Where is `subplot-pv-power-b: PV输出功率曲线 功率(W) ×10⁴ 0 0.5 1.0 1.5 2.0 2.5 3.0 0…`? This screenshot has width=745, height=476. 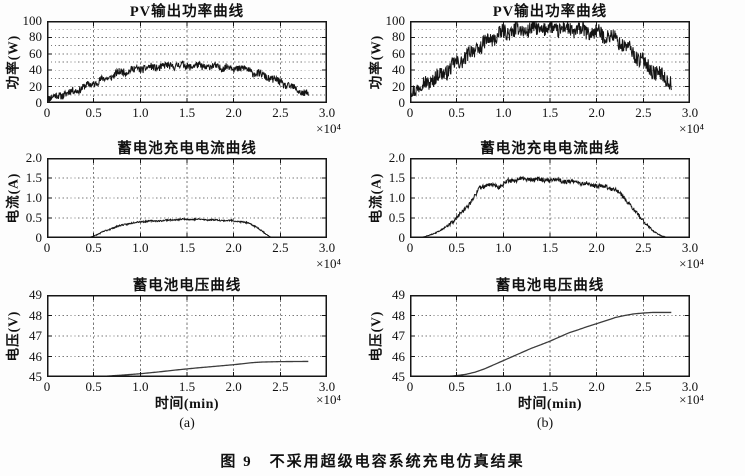
subplot-pv-power-b: PV输出功率曲线 功率(W) ×10⁴ 0 0.5 1.0 1.5 2.0 2.5 3.0 0… is located at coordinates (536, 70).